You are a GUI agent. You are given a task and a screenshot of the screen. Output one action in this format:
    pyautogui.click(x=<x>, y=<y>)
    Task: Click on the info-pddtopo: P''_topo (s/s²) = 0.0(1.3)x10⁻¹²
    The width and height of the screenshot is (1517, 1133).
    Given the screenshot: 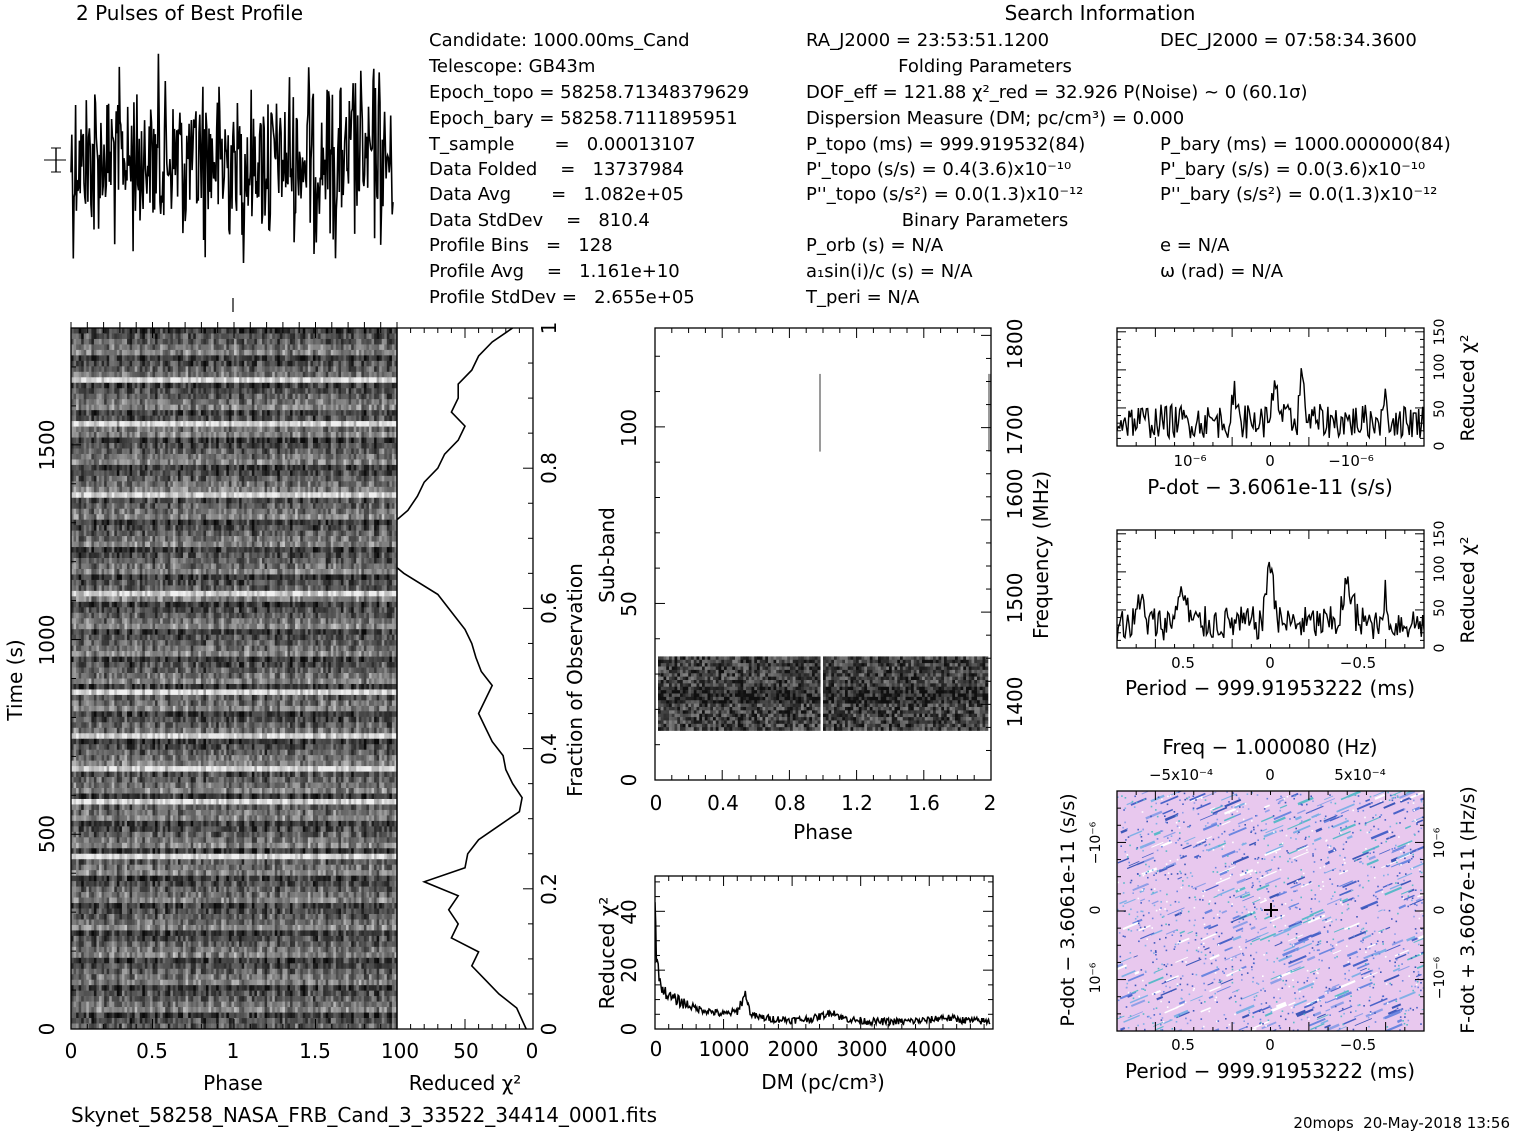 What is the action you would take?
    pyautogui.click(x=944, y=194)
    